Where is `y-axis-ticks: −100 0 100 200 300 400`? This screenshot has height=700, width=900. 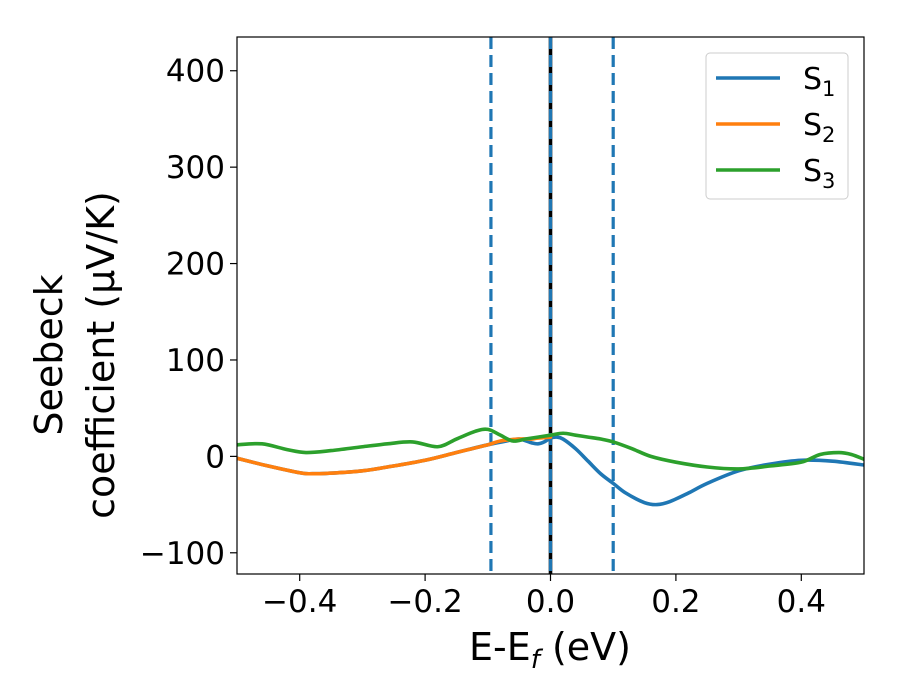
y-axis-ticks: −100 0 100 200 300 400 is located at coordinates (188, 313).